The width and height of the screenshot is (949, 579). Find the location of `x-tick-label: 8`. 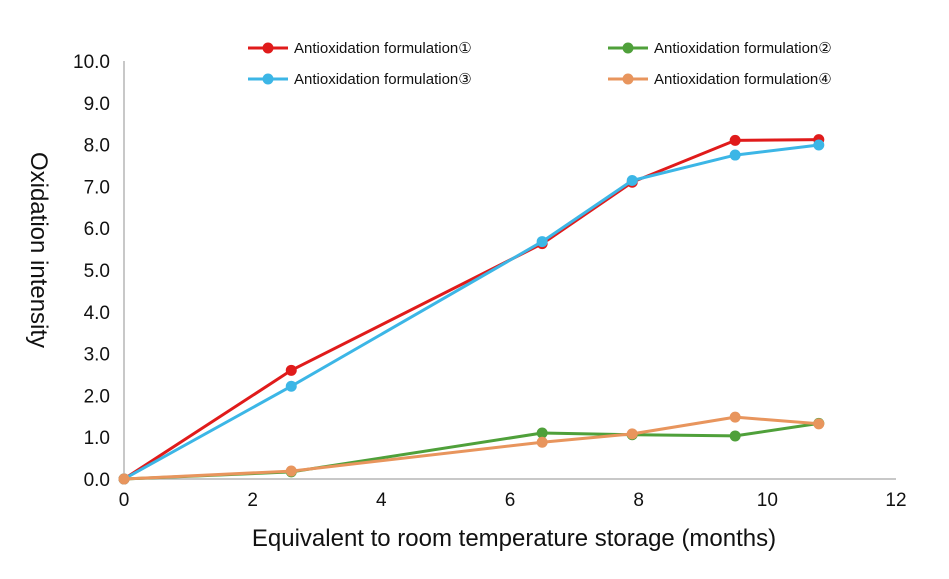

x-tick-label: 8 is located at coordinates (638, 500).